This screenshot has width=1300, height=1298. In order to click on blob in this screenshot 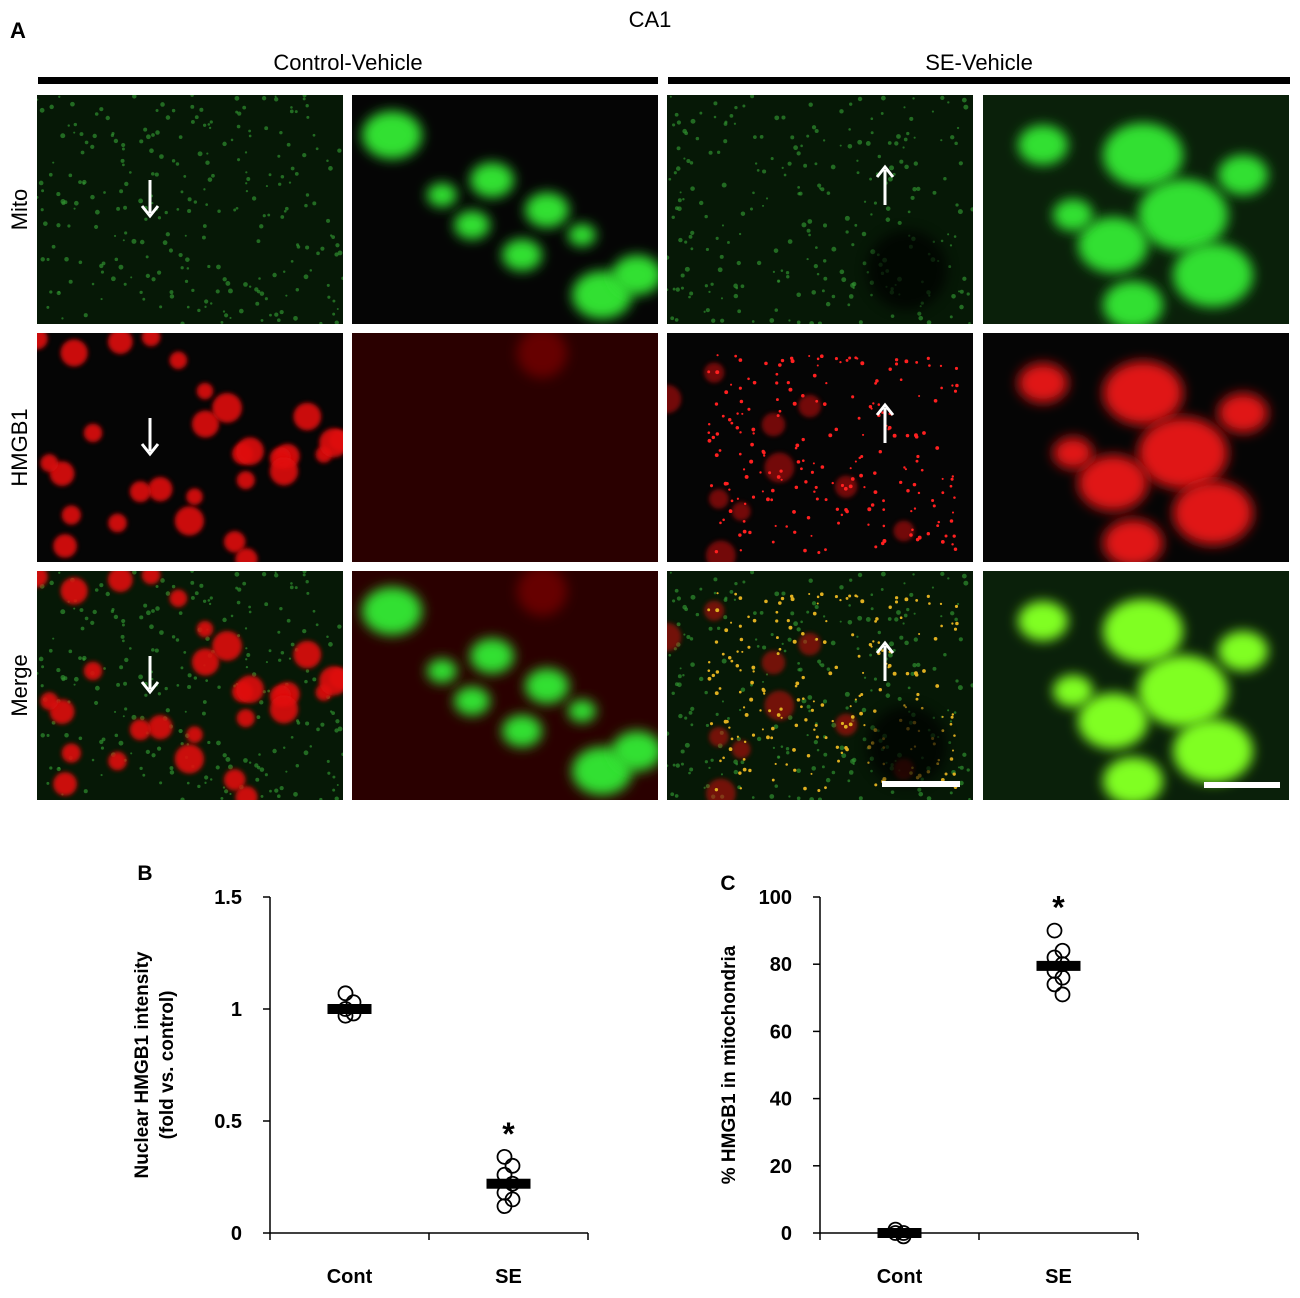, I will do `click(1113, 483)`.